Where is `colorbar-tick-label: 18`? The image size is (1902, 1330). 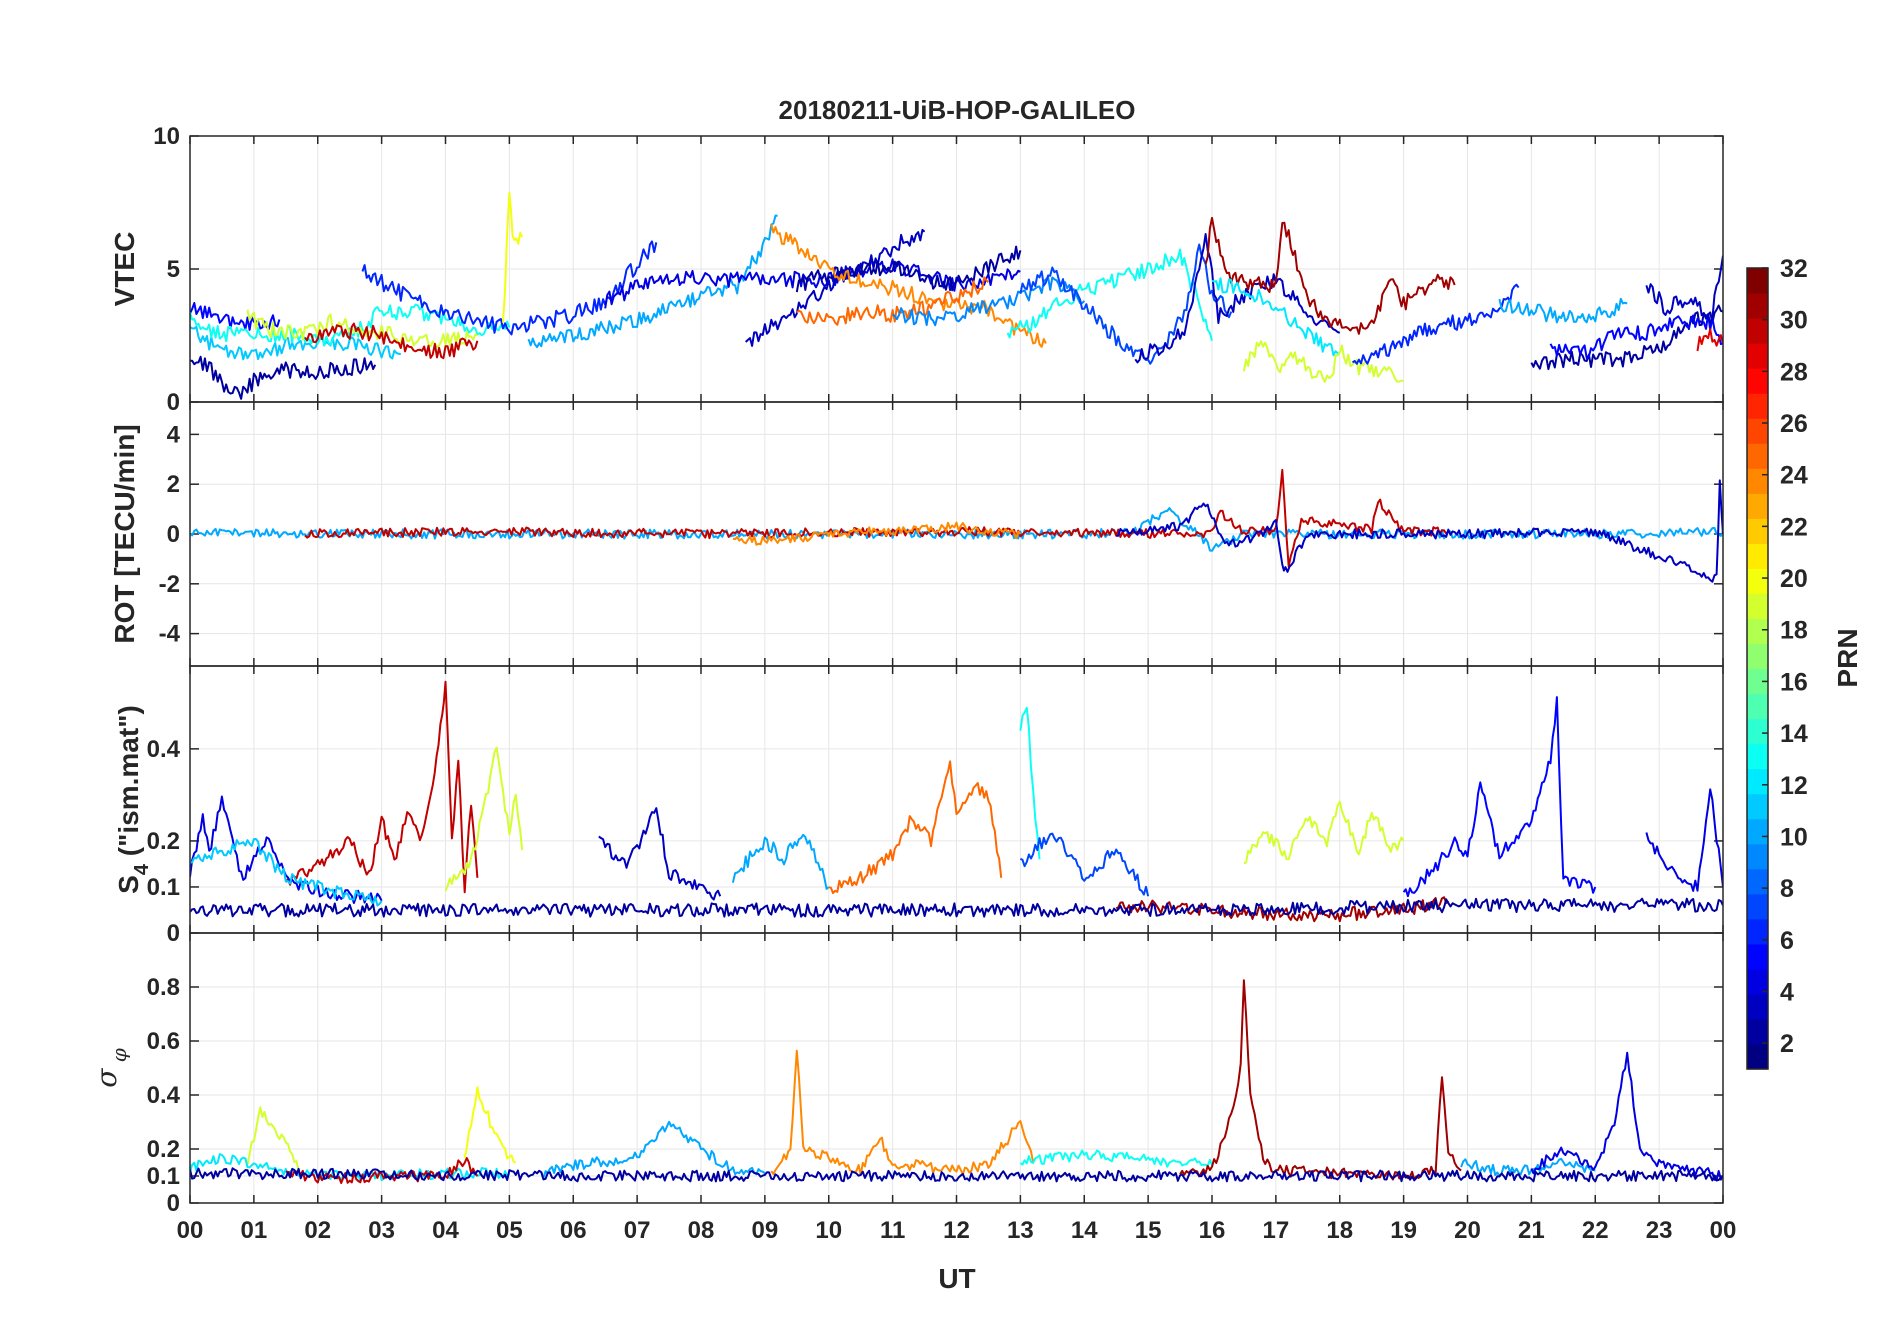 colorbar-tick-label: 18 is located at coordinates (1794, 631).